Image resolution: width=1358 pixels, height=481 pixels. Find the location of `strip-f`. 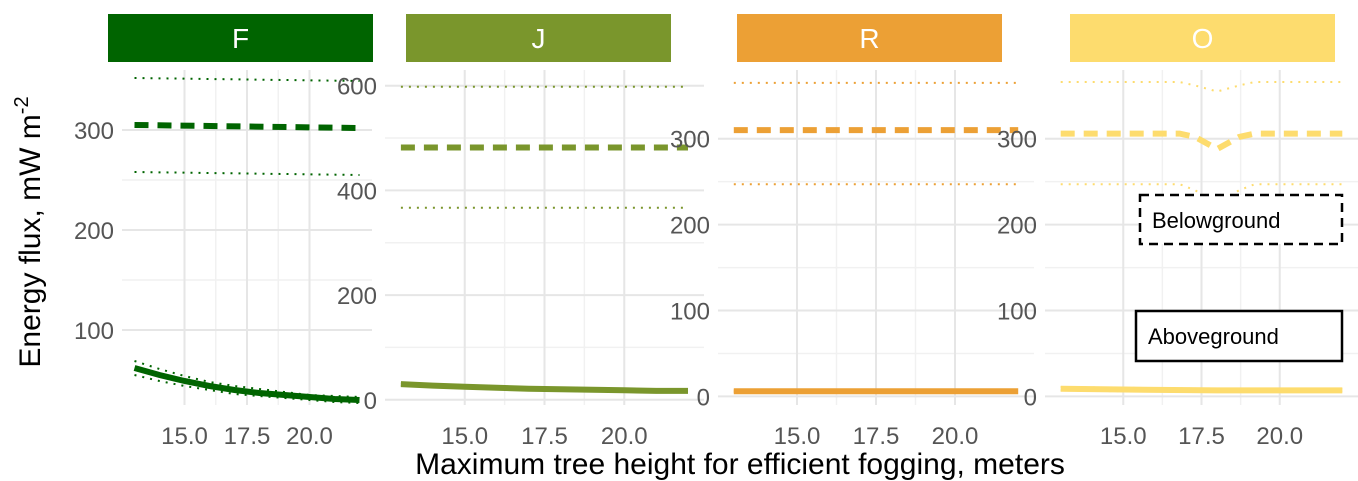

strip-f is located at coordinates (240, 38).